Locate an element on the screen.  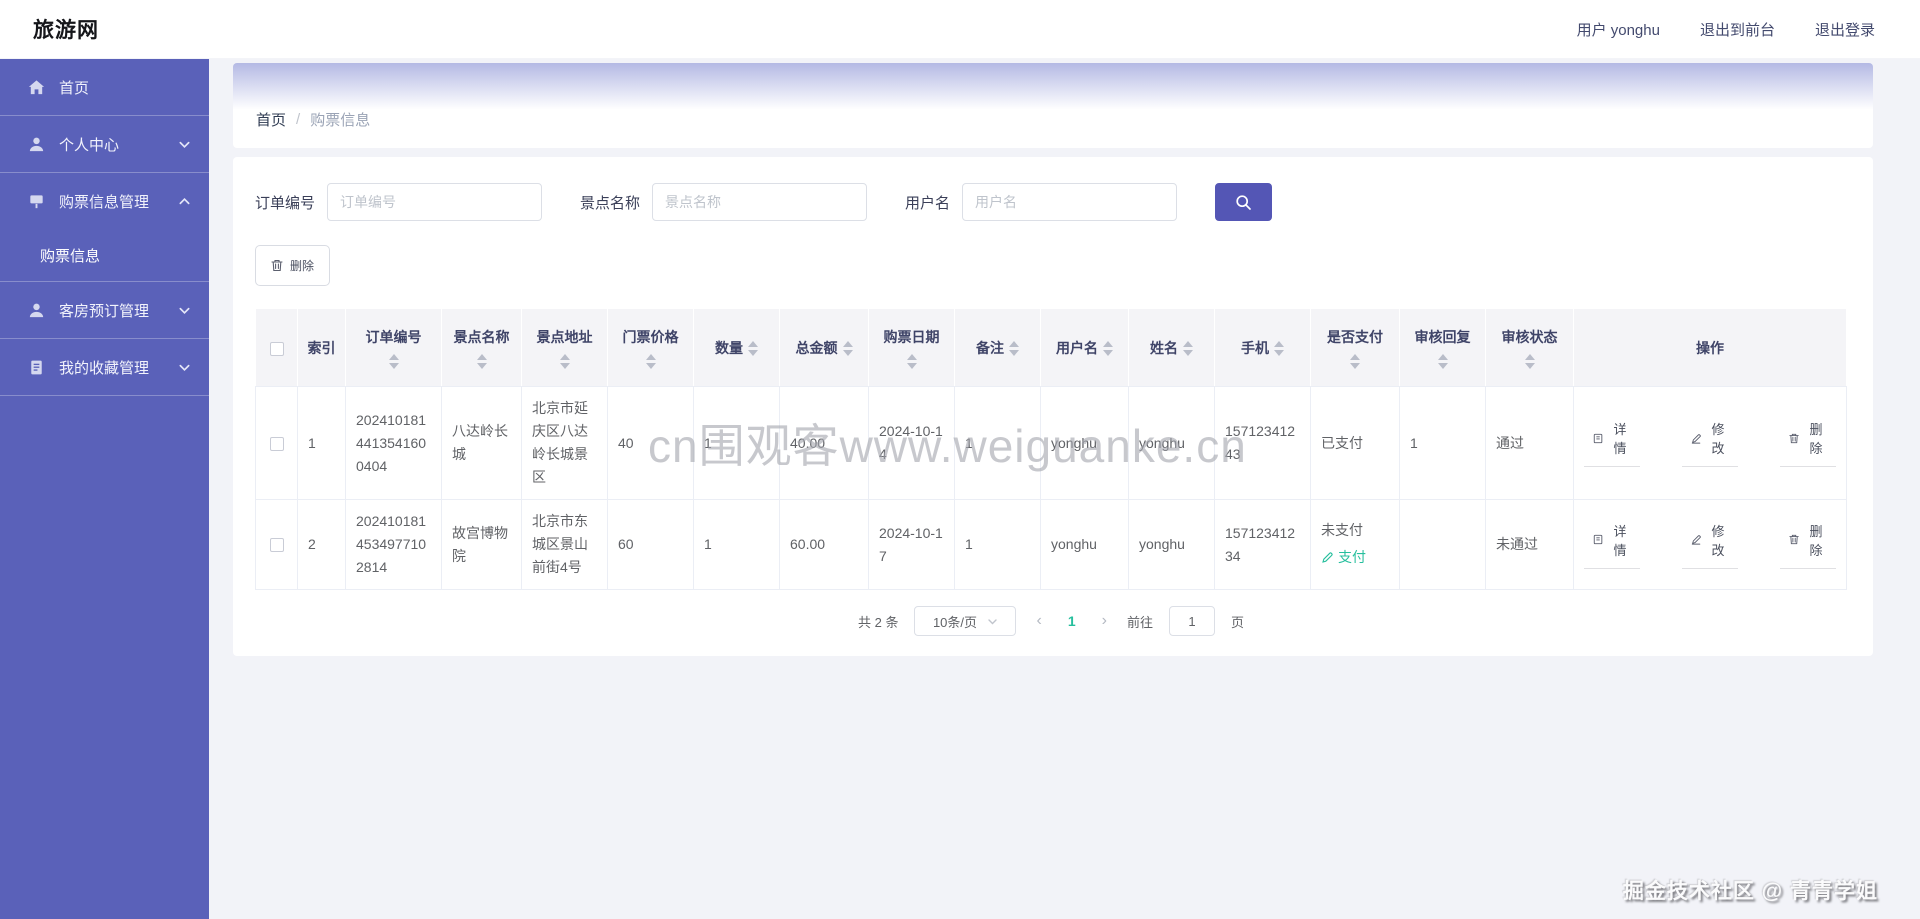
detail-icon is located at coordinates (1598, 438).